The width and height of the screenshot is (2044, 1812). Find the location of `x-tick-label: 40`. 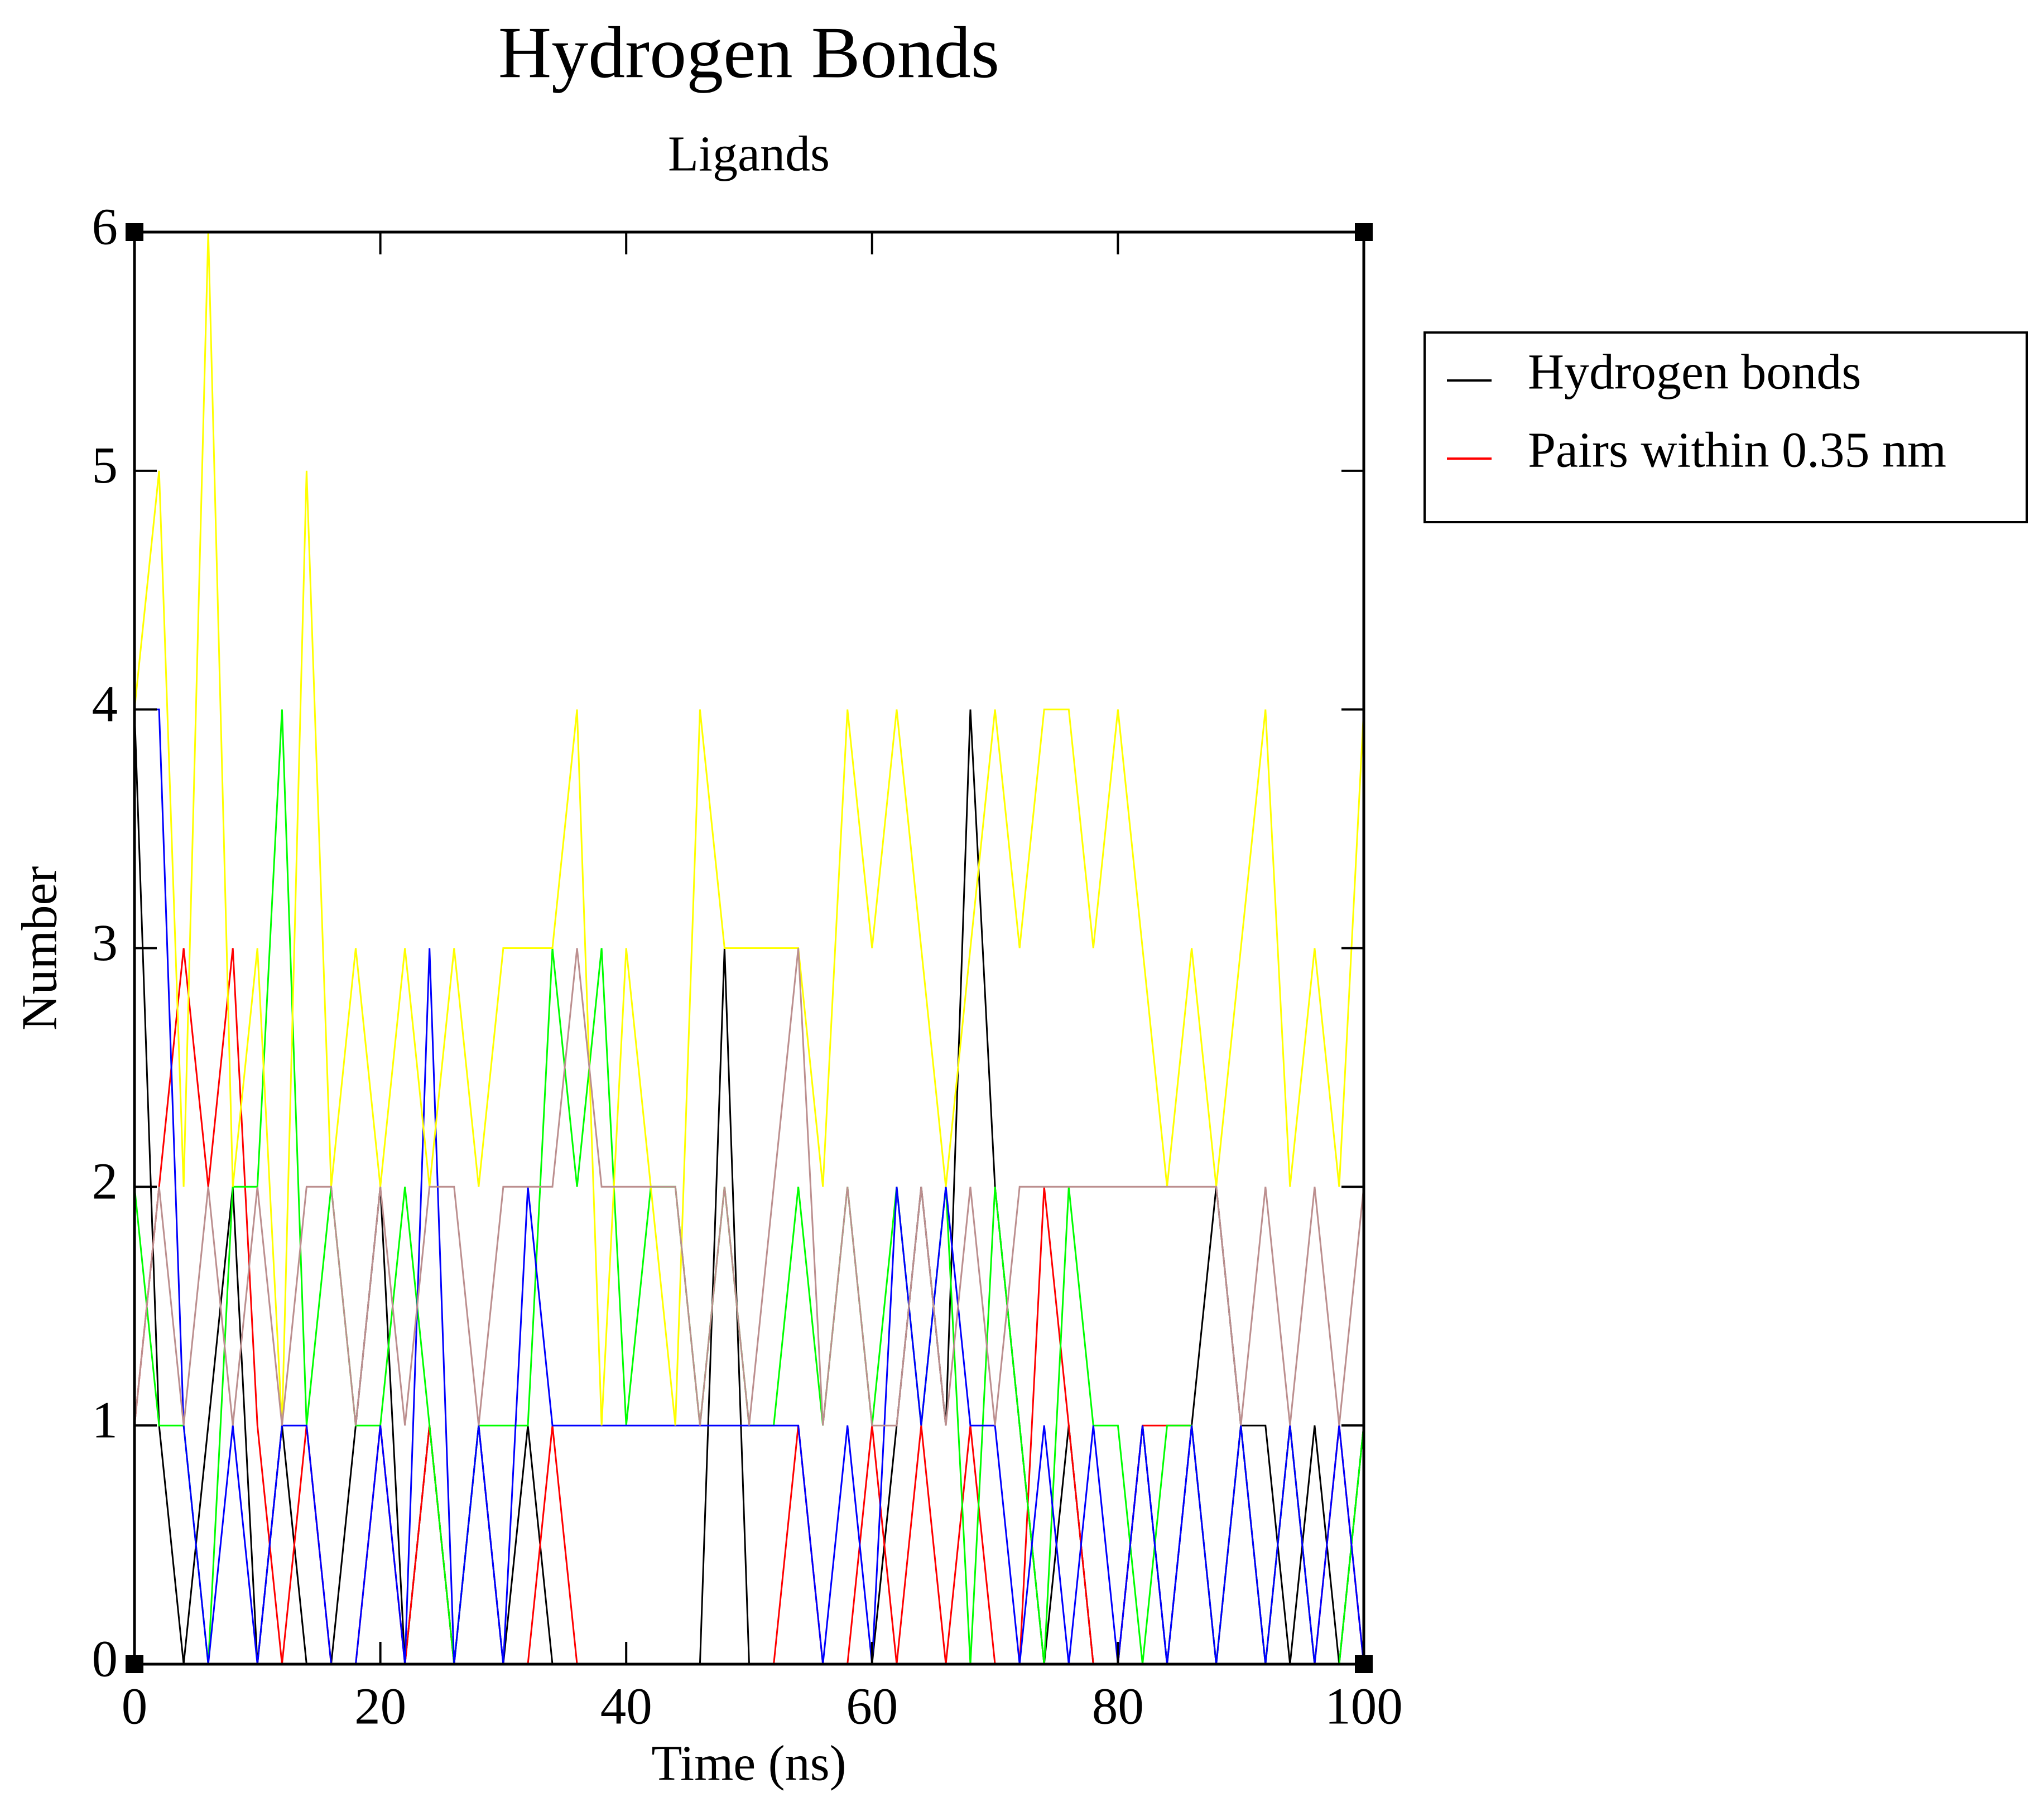

x-tick-label: 40 is located at coordinates (626, 1707).